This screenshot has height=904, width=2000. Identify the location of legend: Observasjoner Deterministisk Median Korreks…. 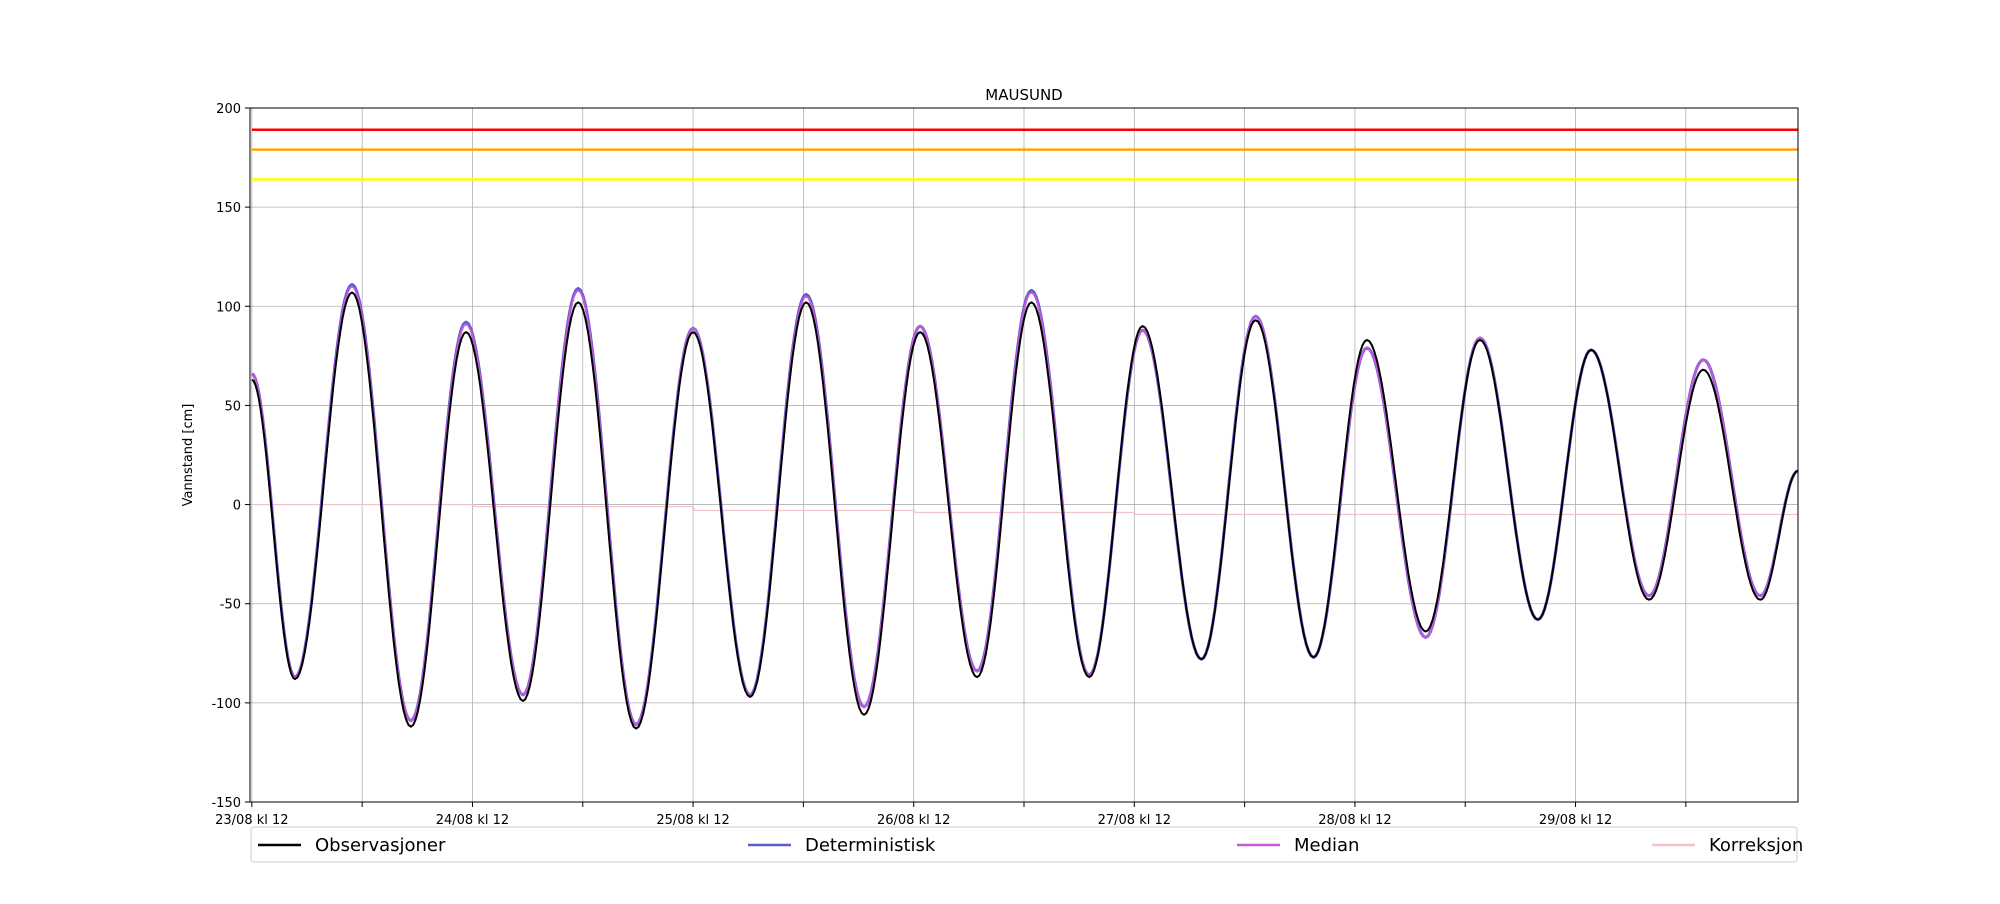
(1026, 844).